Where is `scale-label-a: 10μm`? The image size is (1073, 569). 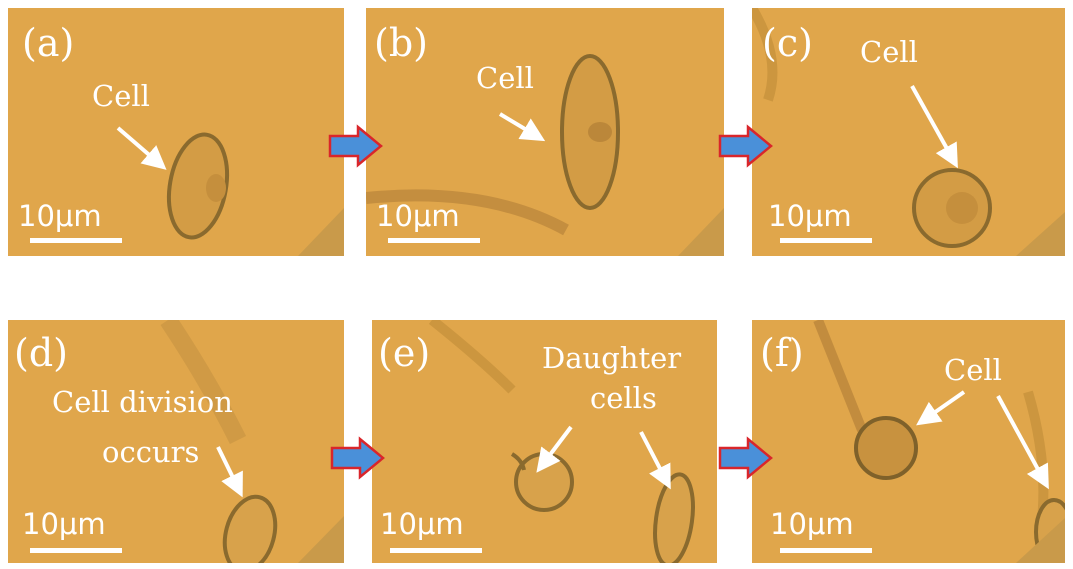 scale-label-a: 10μm is located at coordinates (60, 216).